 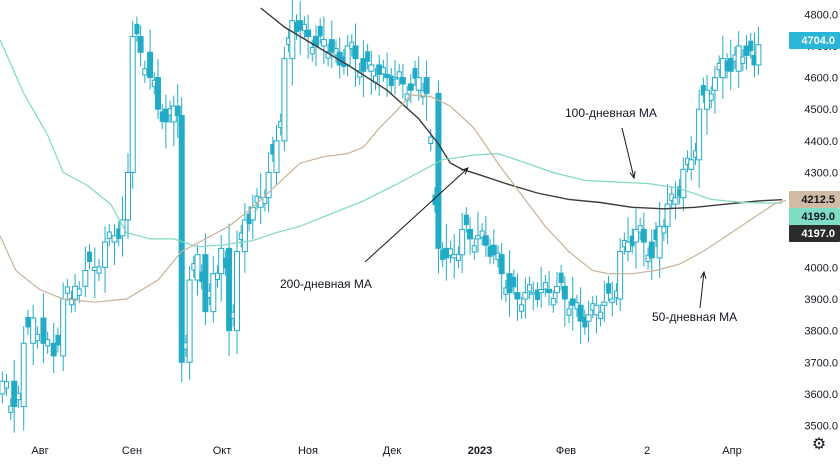 I want to click on price-badge-label: 4197.0, so click(x=818, y=234).